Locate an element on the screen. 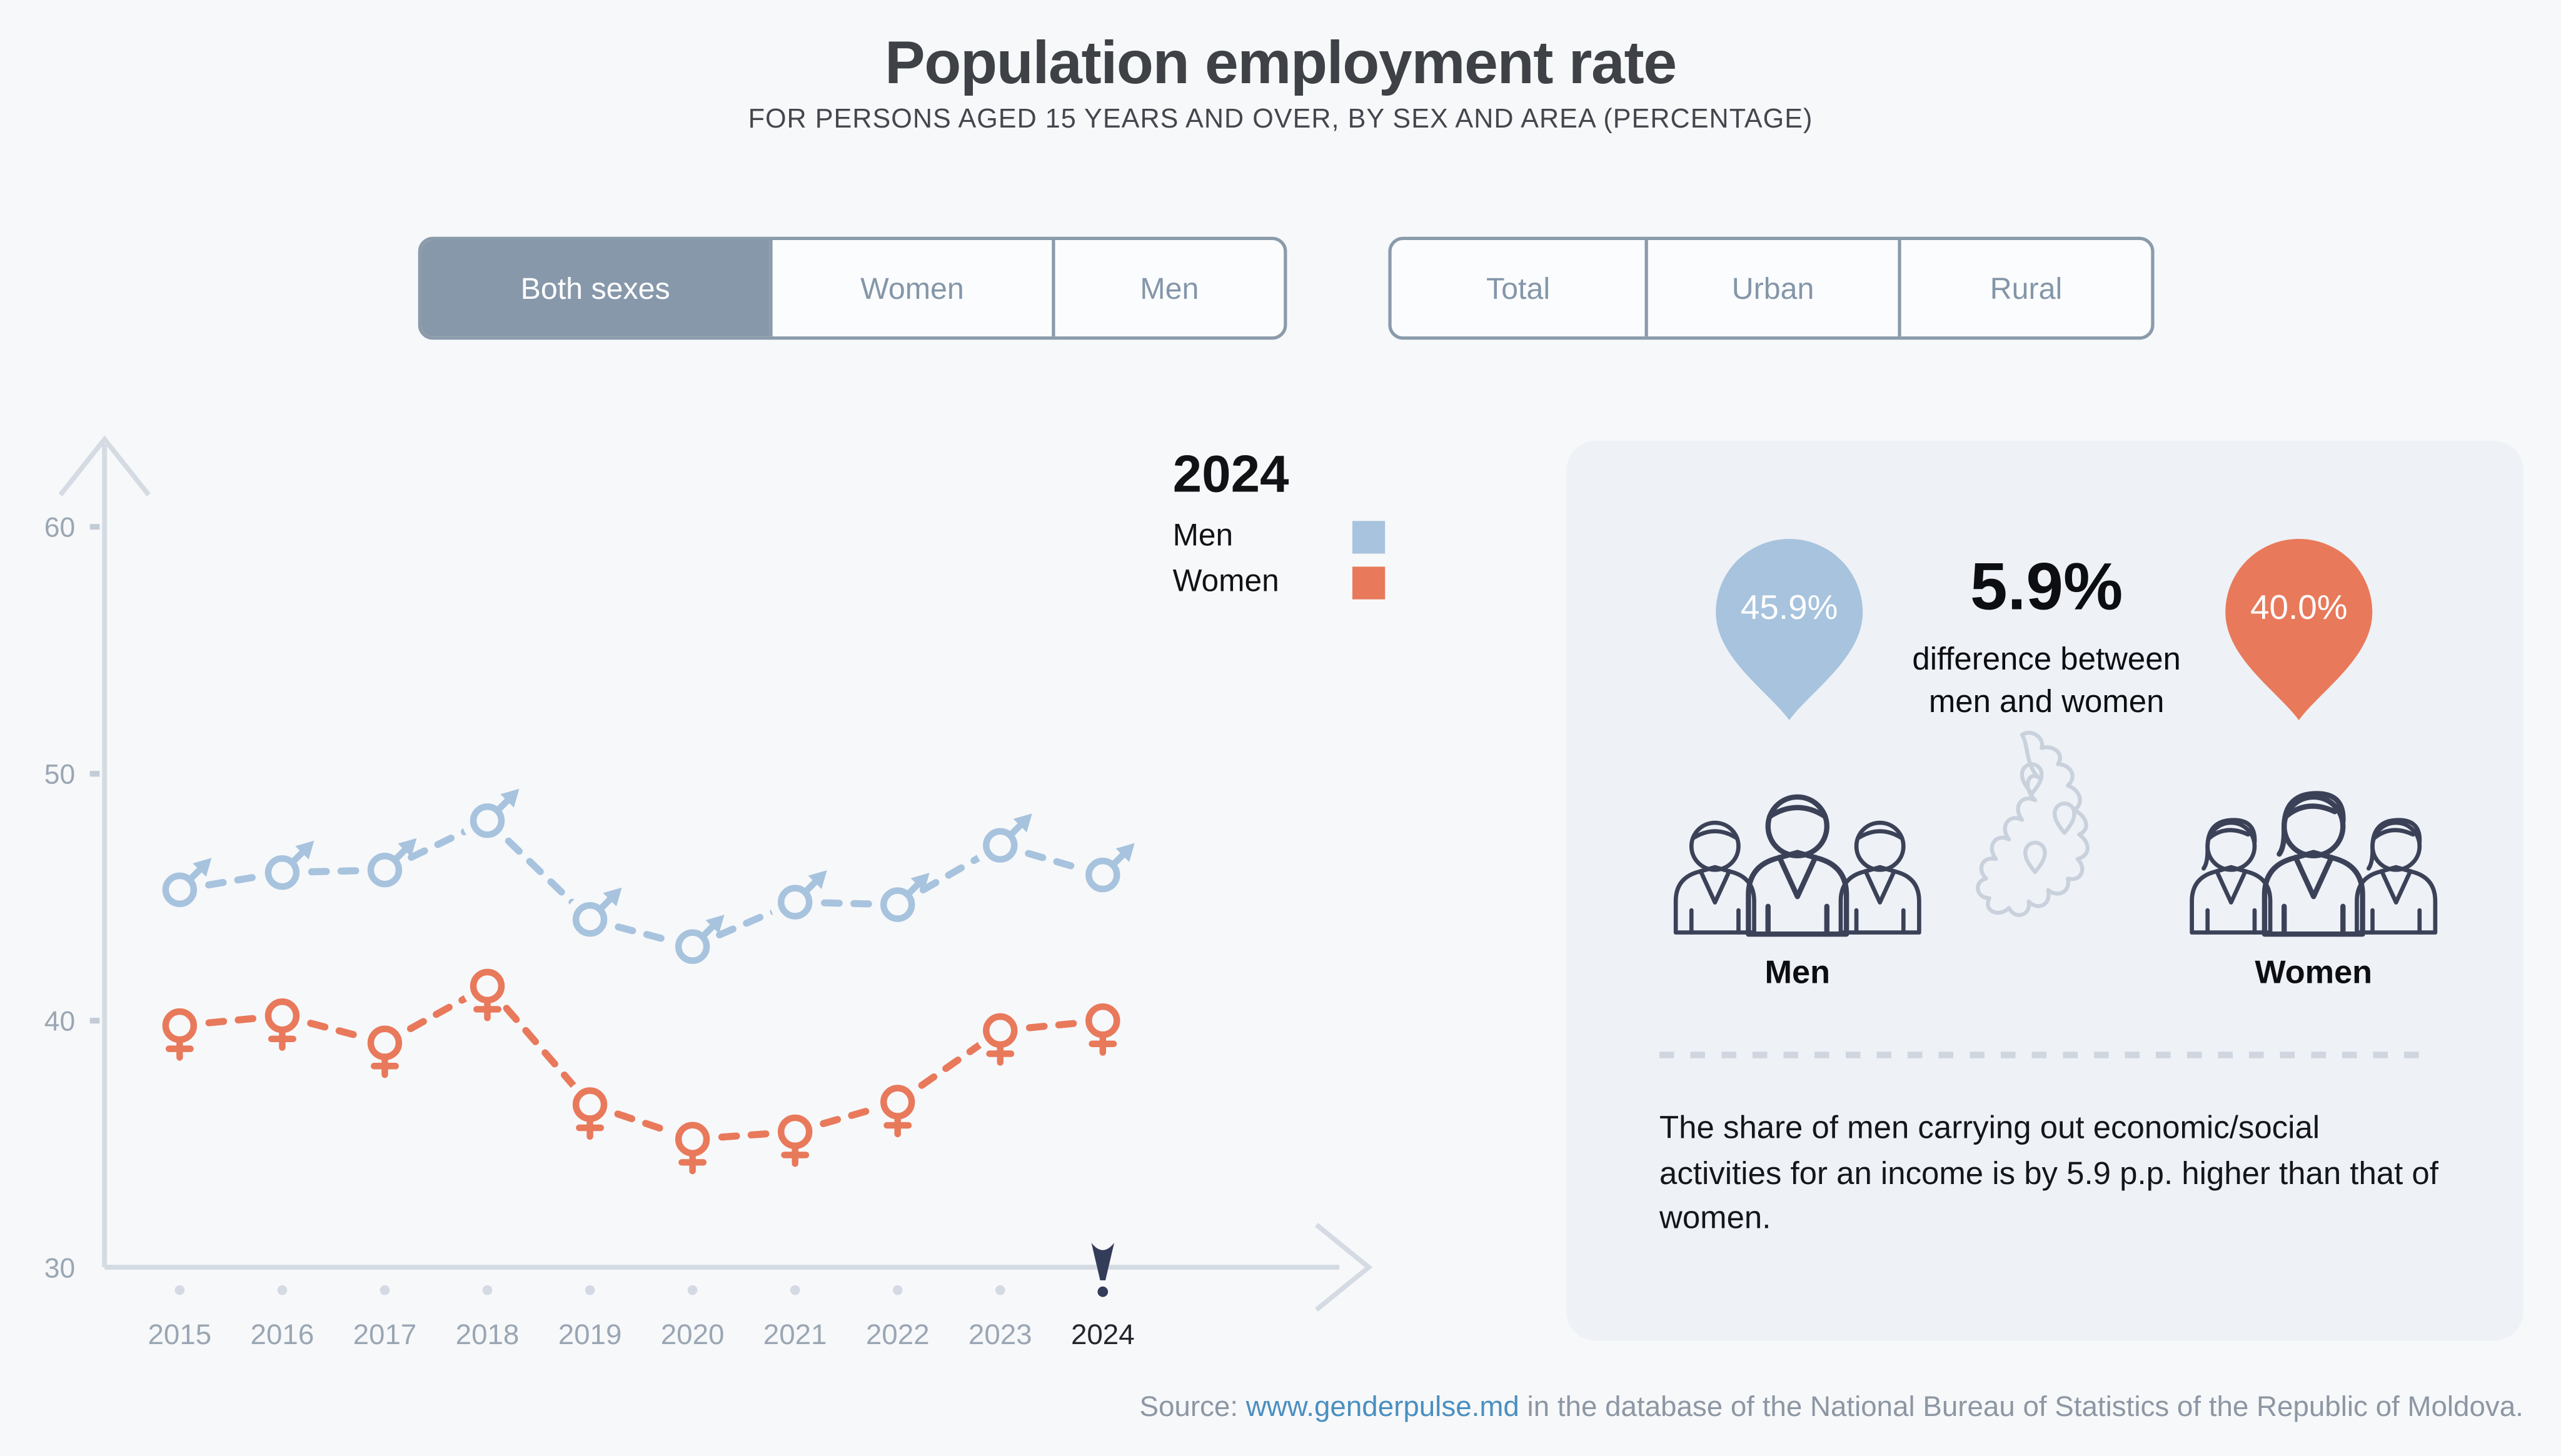  men-group-label: Men is located at coordinates (1797, 973).